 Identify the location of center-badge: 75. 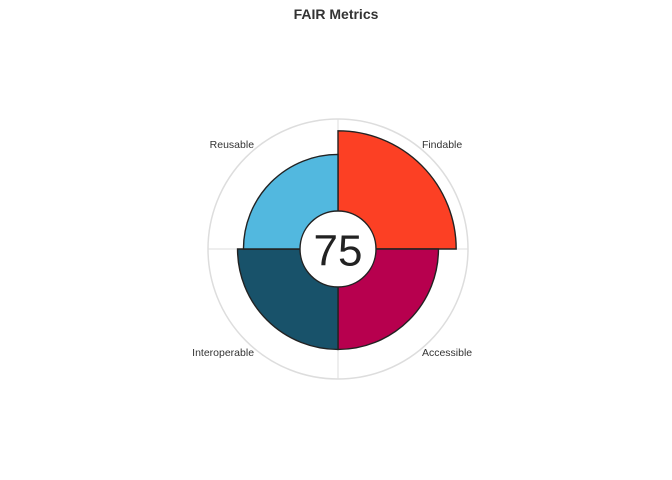
(338, 249).